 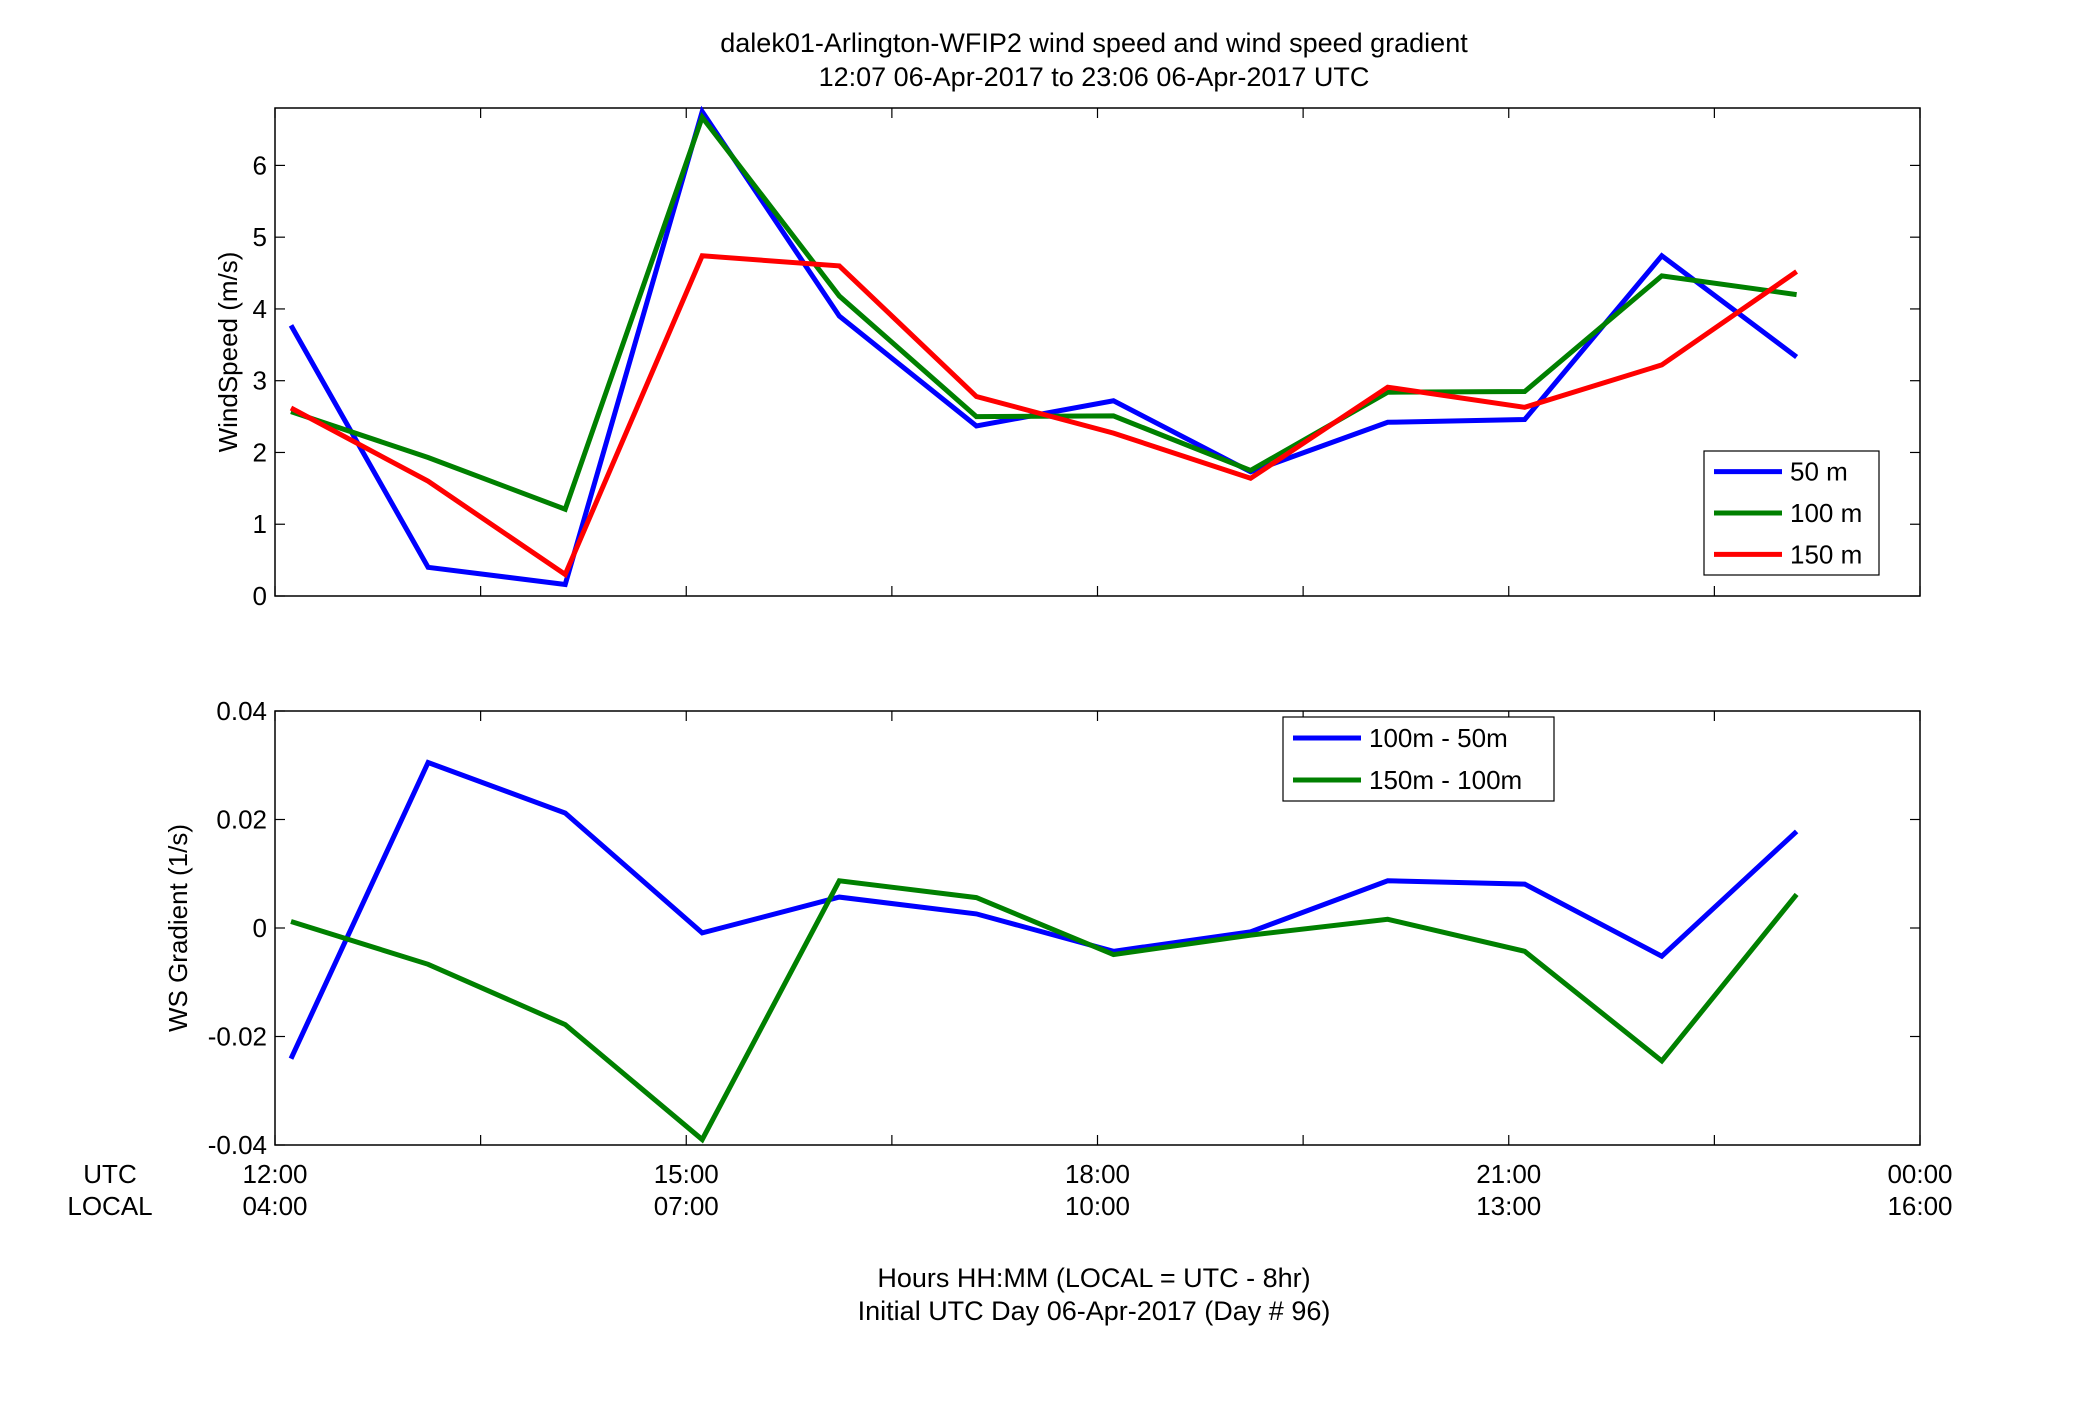 What do you see at coordinates (1826, 554) in the screenshot?
I see `legend-entry: 150 m` at bounding box center [1826, 554].